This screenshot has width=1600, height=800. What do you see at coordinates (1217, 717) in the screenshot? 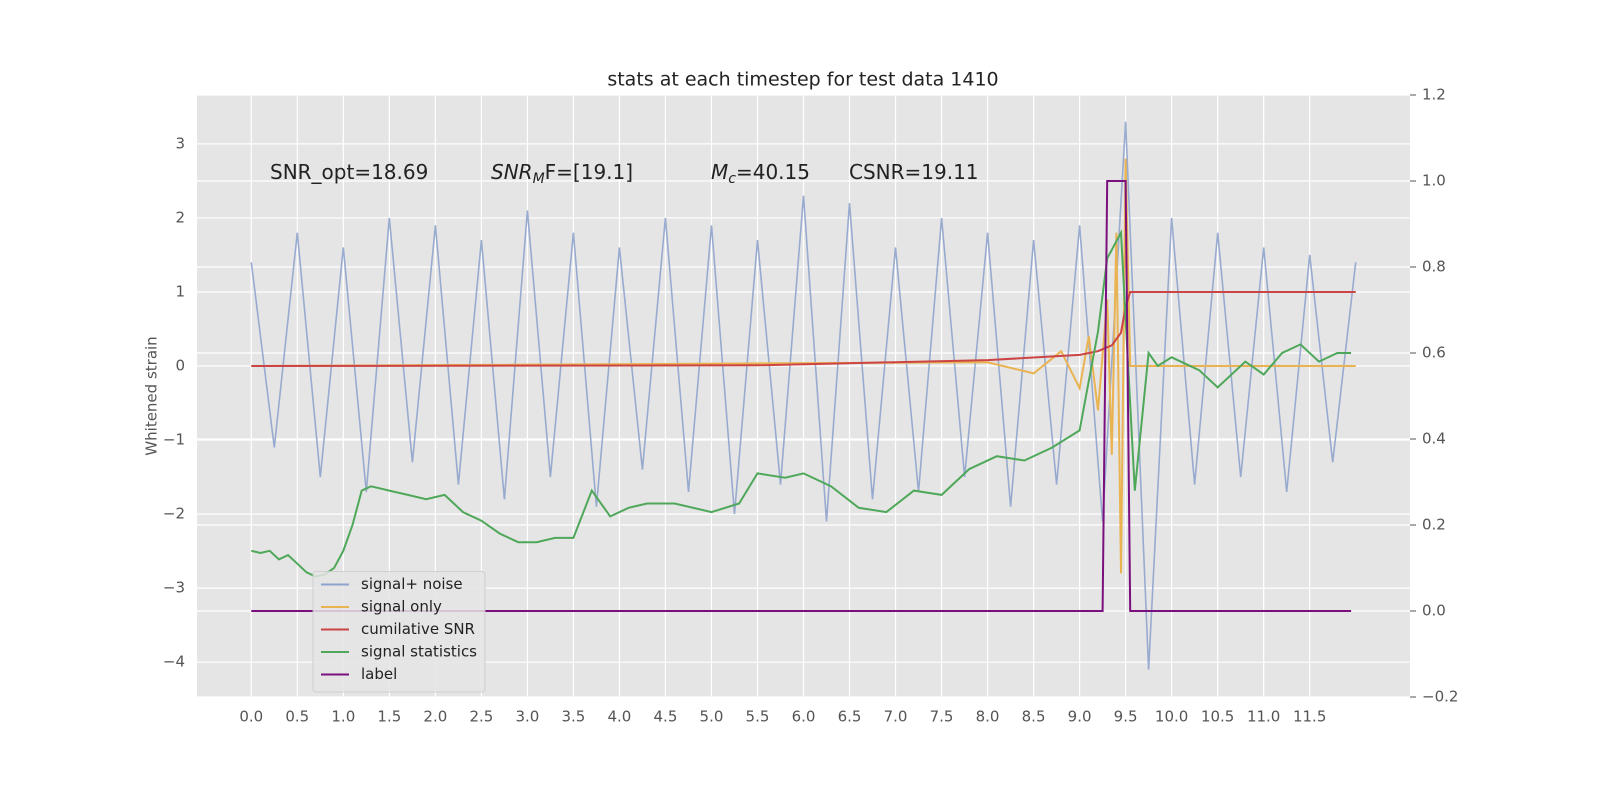
I see `x-tick-label: 10.5` at bounding box center [1217, 717].